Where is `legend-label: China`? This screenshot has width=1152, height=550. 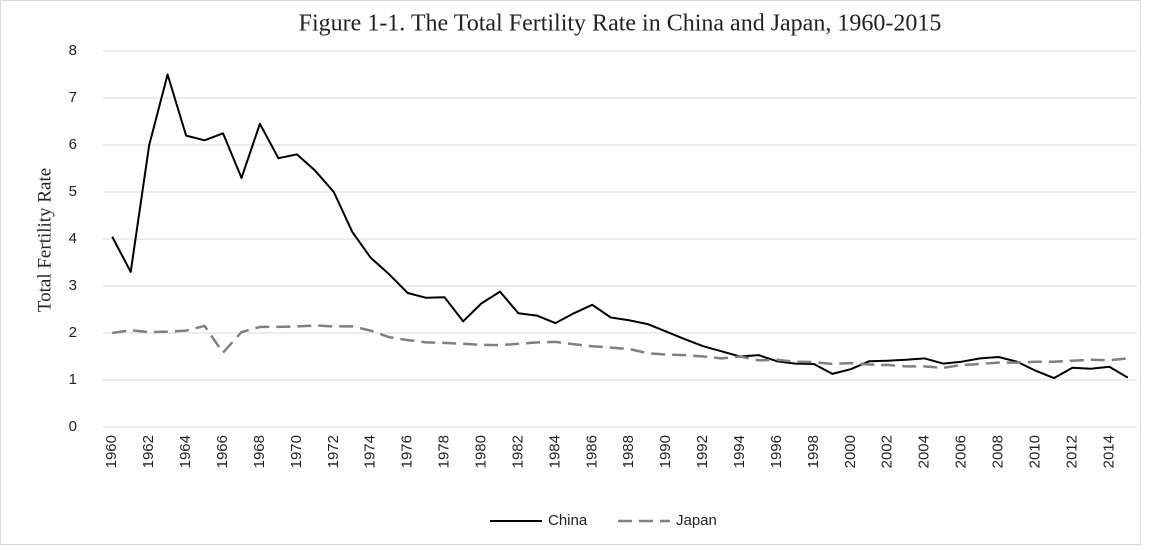 legend-label: China is located at coordinates (568, 520).